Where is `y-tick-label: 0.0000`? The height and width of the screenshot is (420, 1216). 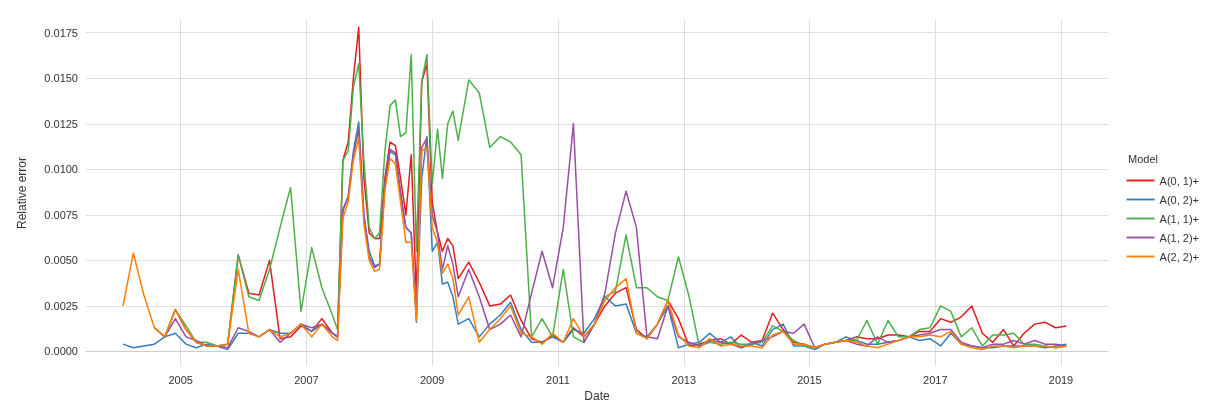
y-tick-label: 0.0000 is located at coordinates (61, 351).